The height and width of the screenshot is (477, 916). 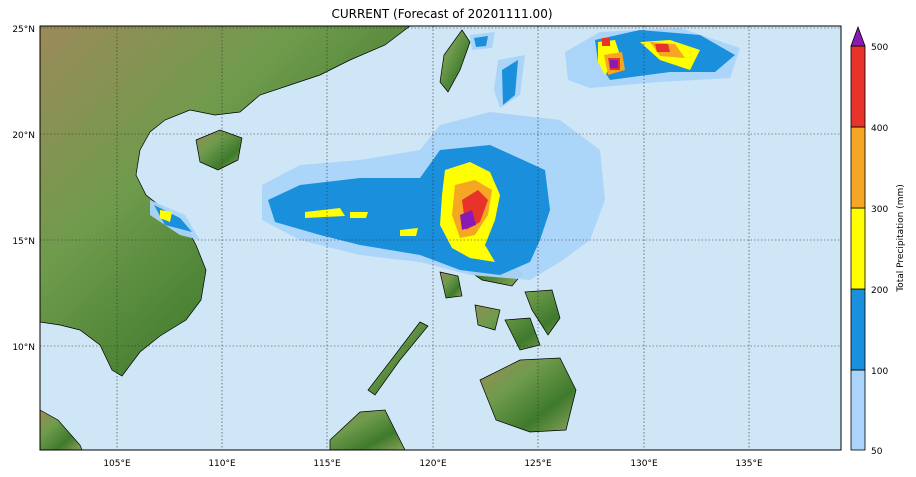 What do you see at coordinates (858, 36) in the screenshot?
I see `colorbar-extend-arrow` at bounding box center [858, 36].